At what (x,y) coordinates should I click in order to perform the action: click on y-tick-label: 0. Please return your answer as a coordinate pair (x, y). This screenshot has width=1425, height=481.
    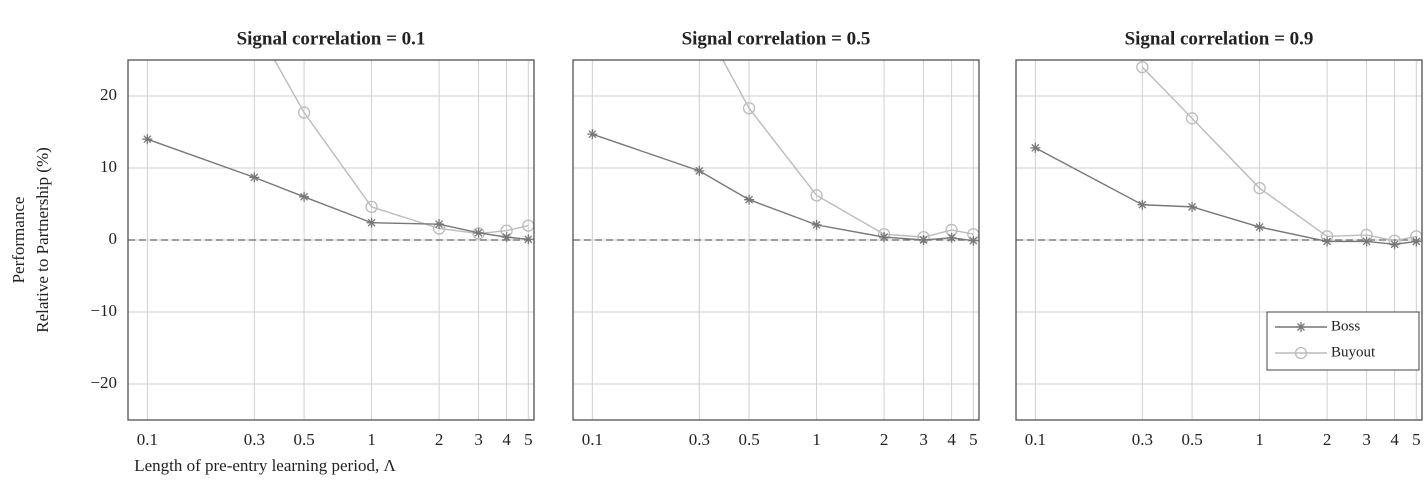
    Looking at the image, I should click on (113, 238).